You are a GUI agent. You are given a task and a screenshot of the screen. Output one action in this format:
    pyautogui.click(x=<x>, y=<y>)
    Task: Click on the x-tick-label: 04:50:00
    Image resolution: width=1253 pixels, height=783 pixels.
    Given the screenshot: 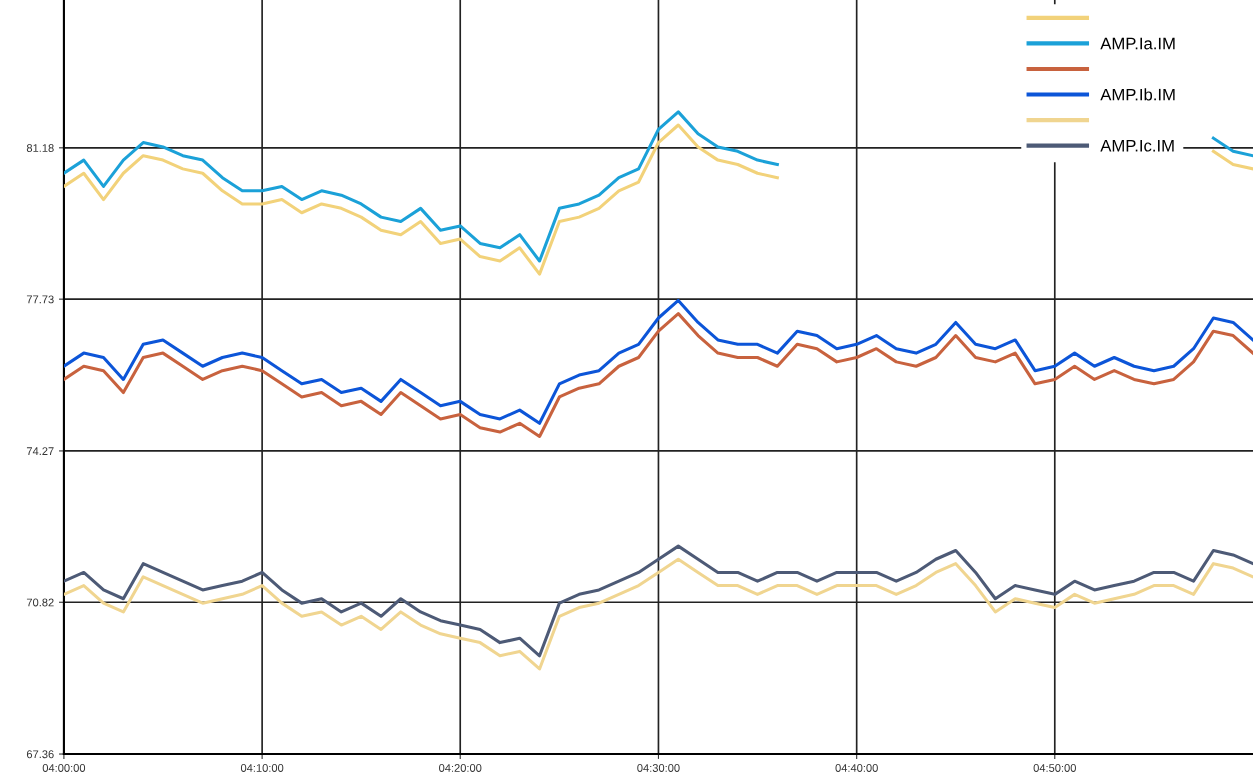 What is the action you would take?
    pyautogui.click(x=1054, y=768)
    